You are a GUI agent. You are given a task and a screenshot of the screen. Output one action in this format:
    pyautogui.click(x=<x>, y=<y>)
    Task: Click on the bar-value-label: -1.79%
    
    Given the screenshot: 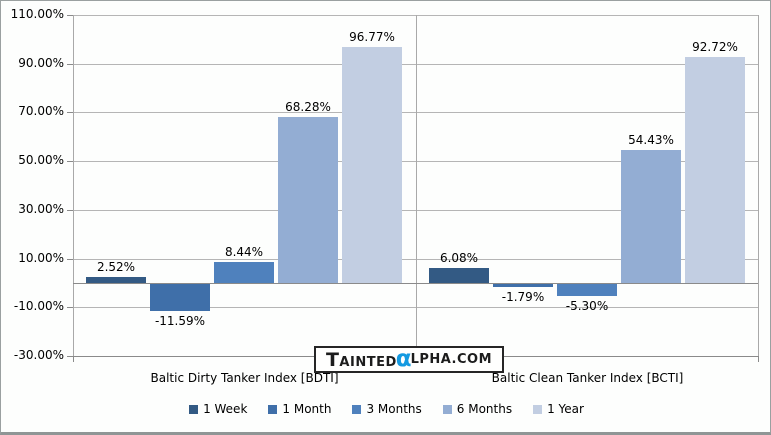 What is the action you would take?
    pyautogui.click(x=523, y=297)
    